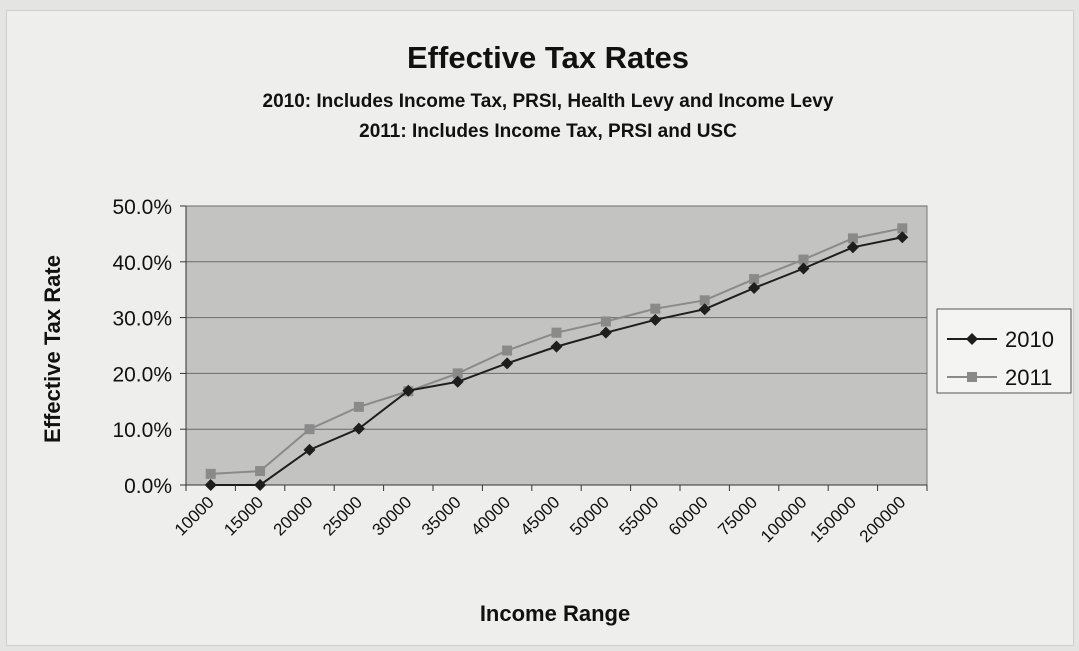 The height and width of the screenshot is (651, 1079). Describe the element at coordinates (243, 516) in the screenshot. I see `x-tick-label: 15000` at that location.